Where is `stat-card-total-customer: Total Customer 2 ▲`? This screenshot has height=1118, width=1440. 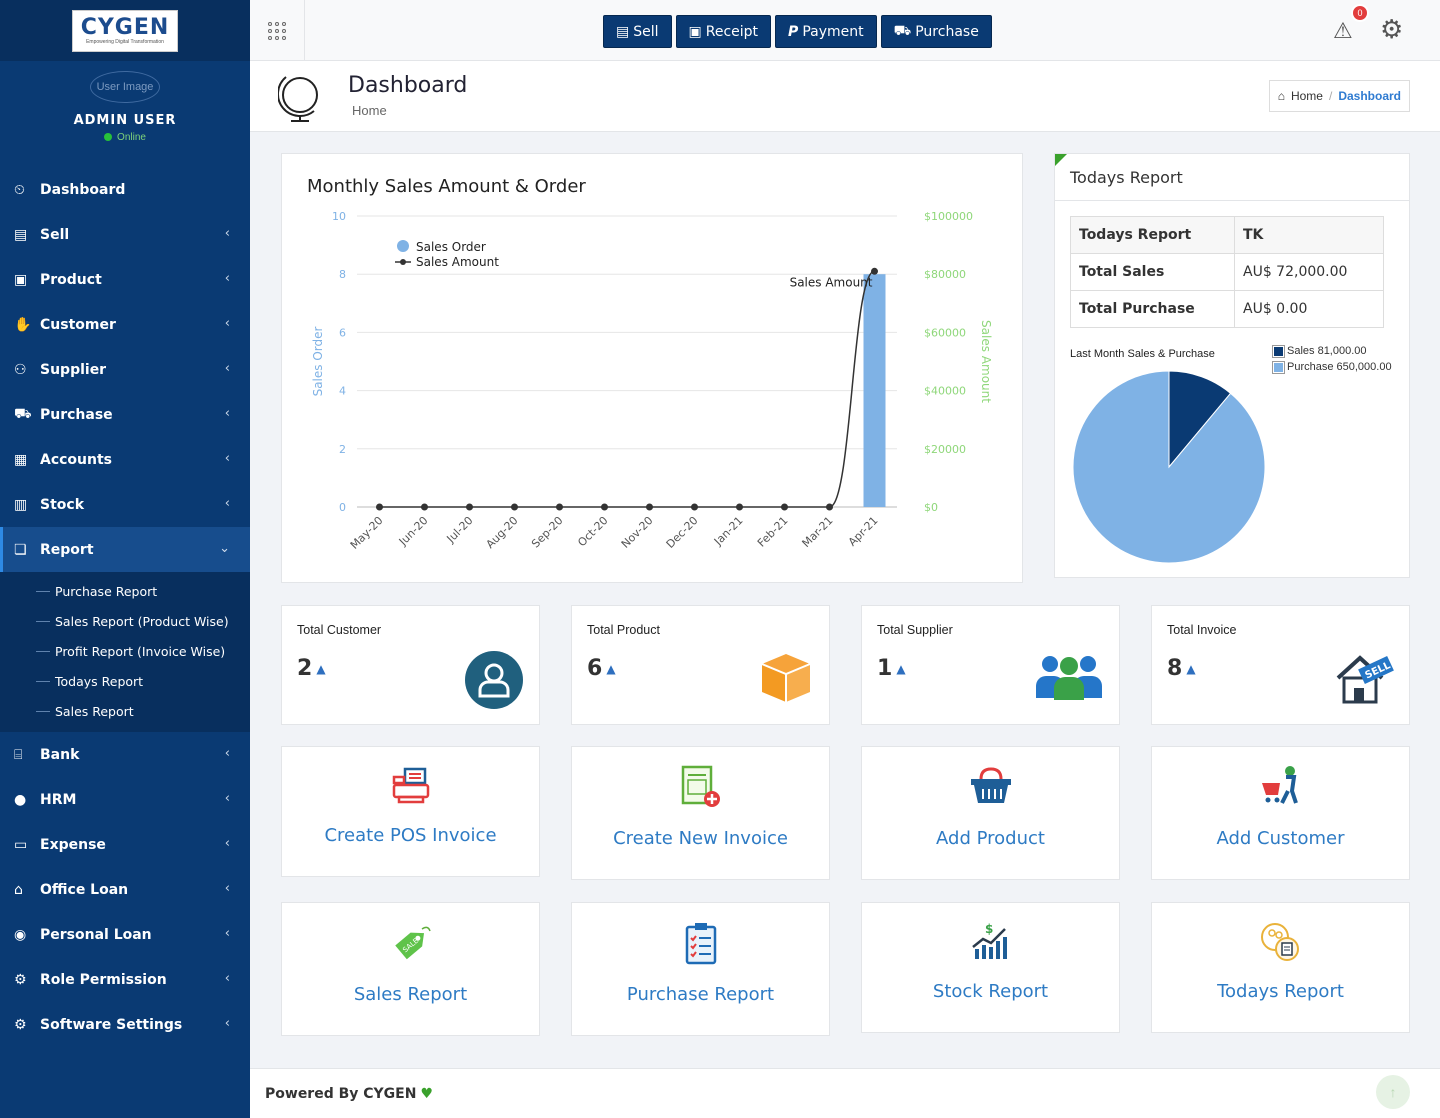 stat-card-total-customer: Total Customer 2 ▲ is located at coordinates (410, 665).